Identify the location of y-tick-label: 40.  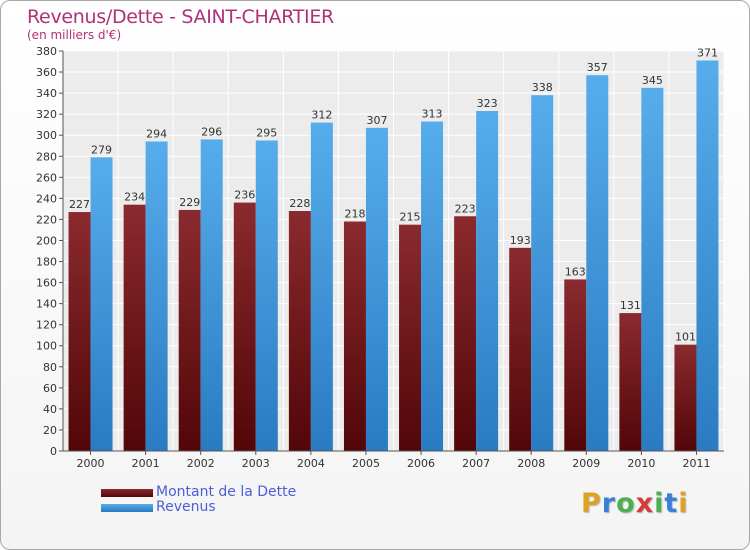
(50, 409).